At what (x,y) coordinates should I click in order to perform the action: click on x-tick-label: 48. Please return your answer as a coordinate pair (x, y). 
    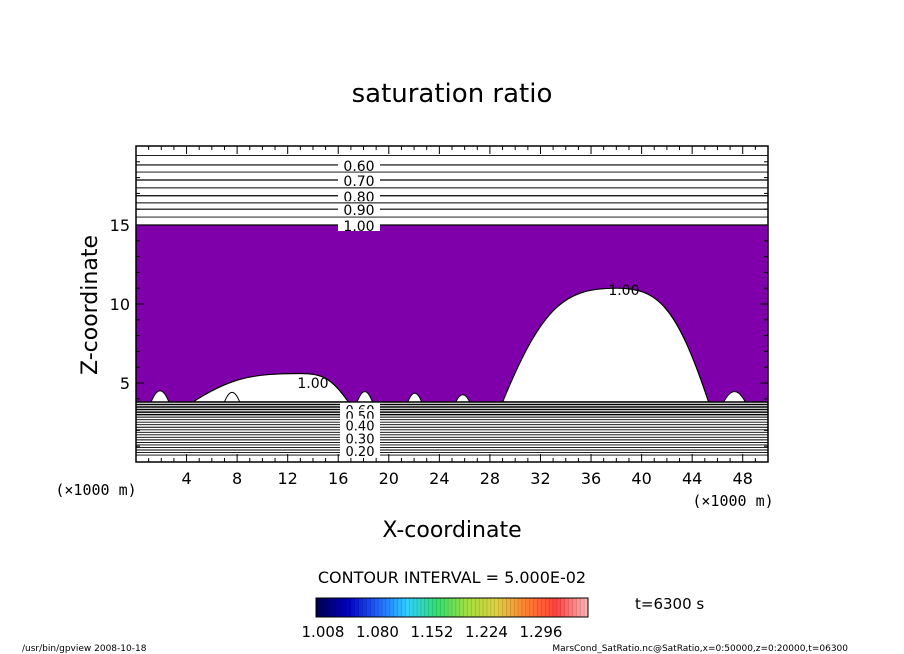
    Looking at the image, I should click on (743, 478).